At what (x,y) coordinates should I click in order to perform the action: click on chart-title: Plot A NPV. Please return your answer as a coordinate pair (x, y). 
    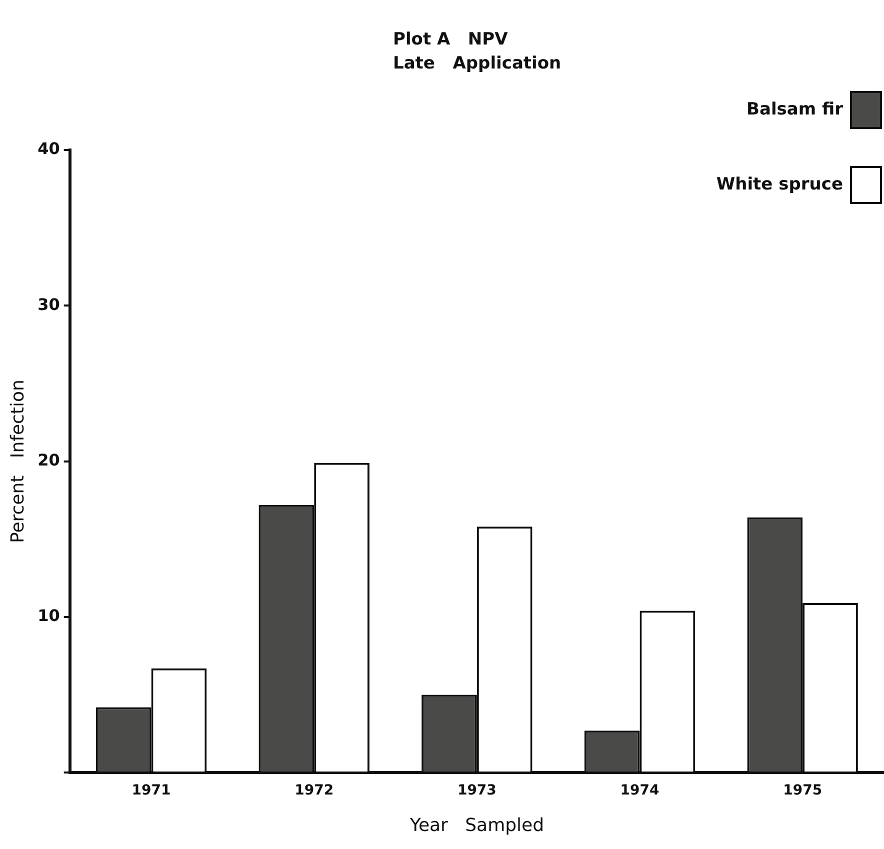
    Looking at the image, I should click on (451, 39).